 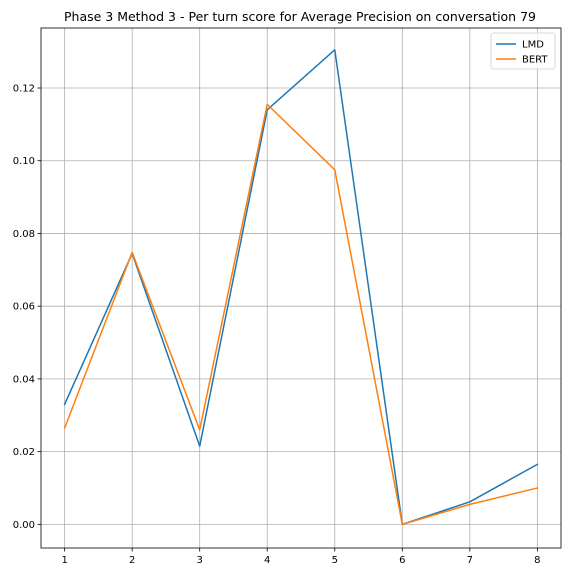 I want to click on x-tick-label: 3, so click(x=200, y=560).